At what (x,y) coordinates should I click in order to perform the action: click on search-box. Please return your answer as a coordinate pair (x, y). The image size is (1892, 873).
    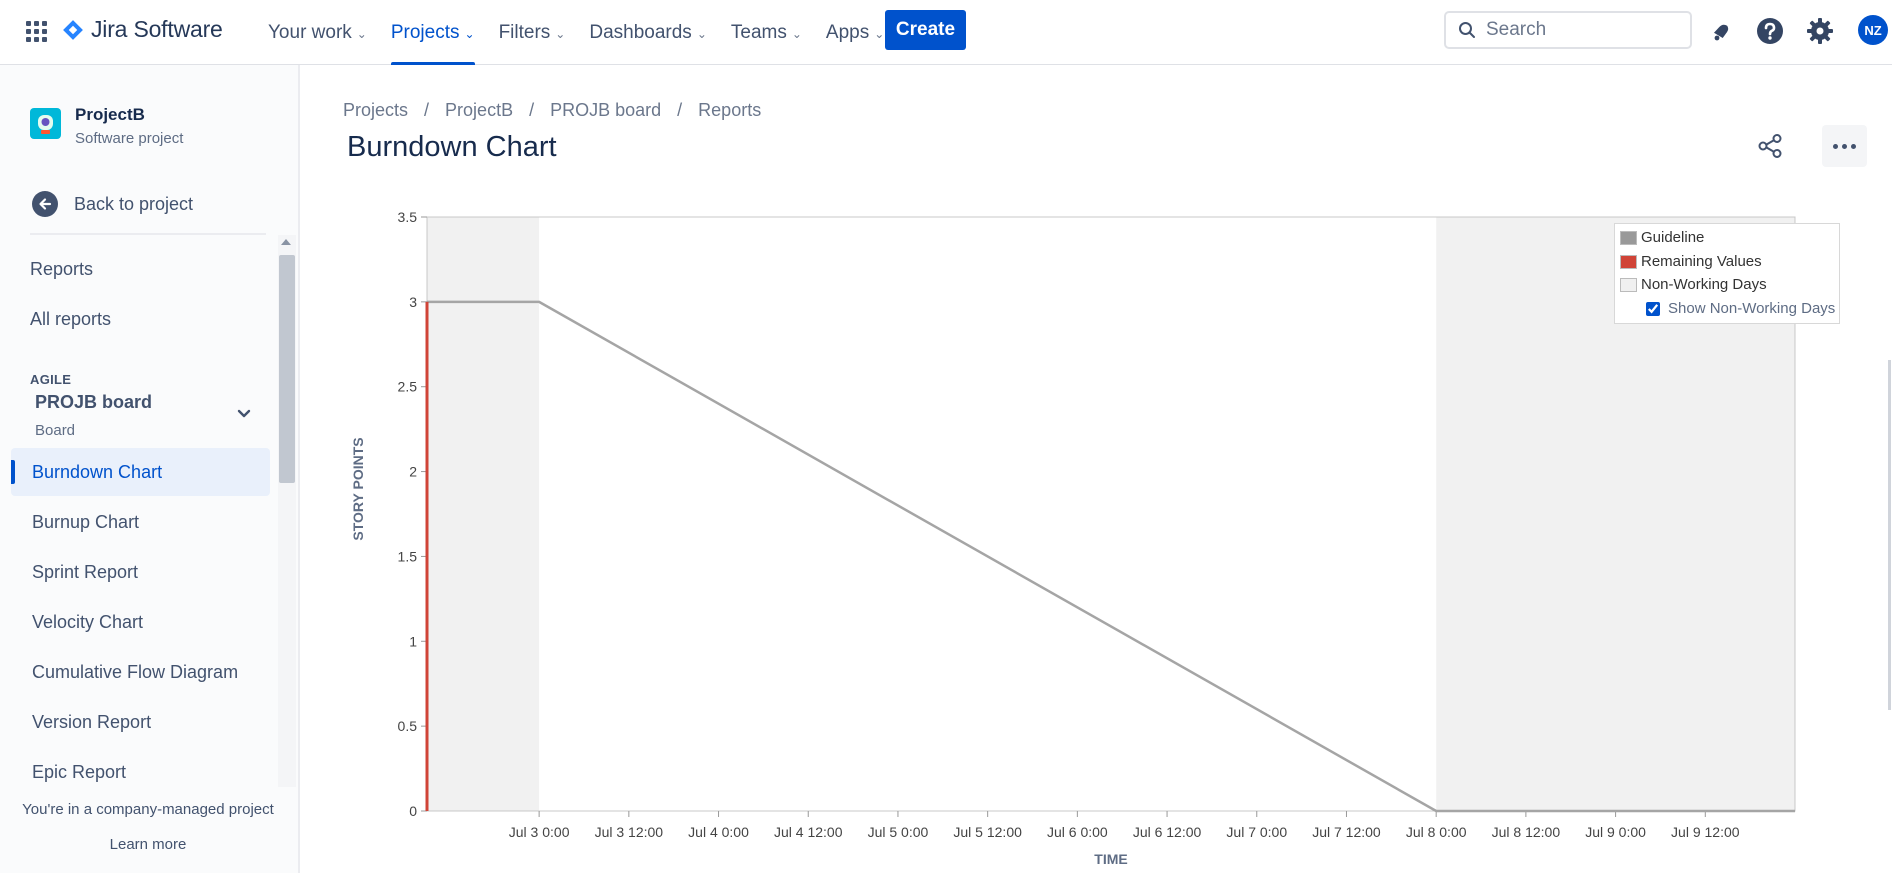
    Looking at the image, I should click on (1568, 30).